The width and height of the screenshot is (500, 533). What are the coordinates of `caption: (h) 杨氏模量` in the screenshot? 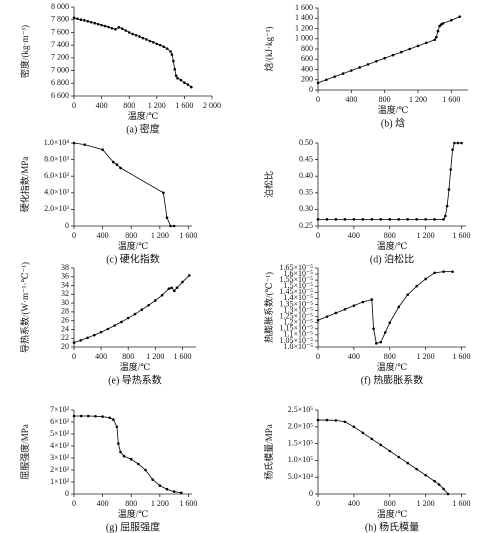 It's located at (392, 526).